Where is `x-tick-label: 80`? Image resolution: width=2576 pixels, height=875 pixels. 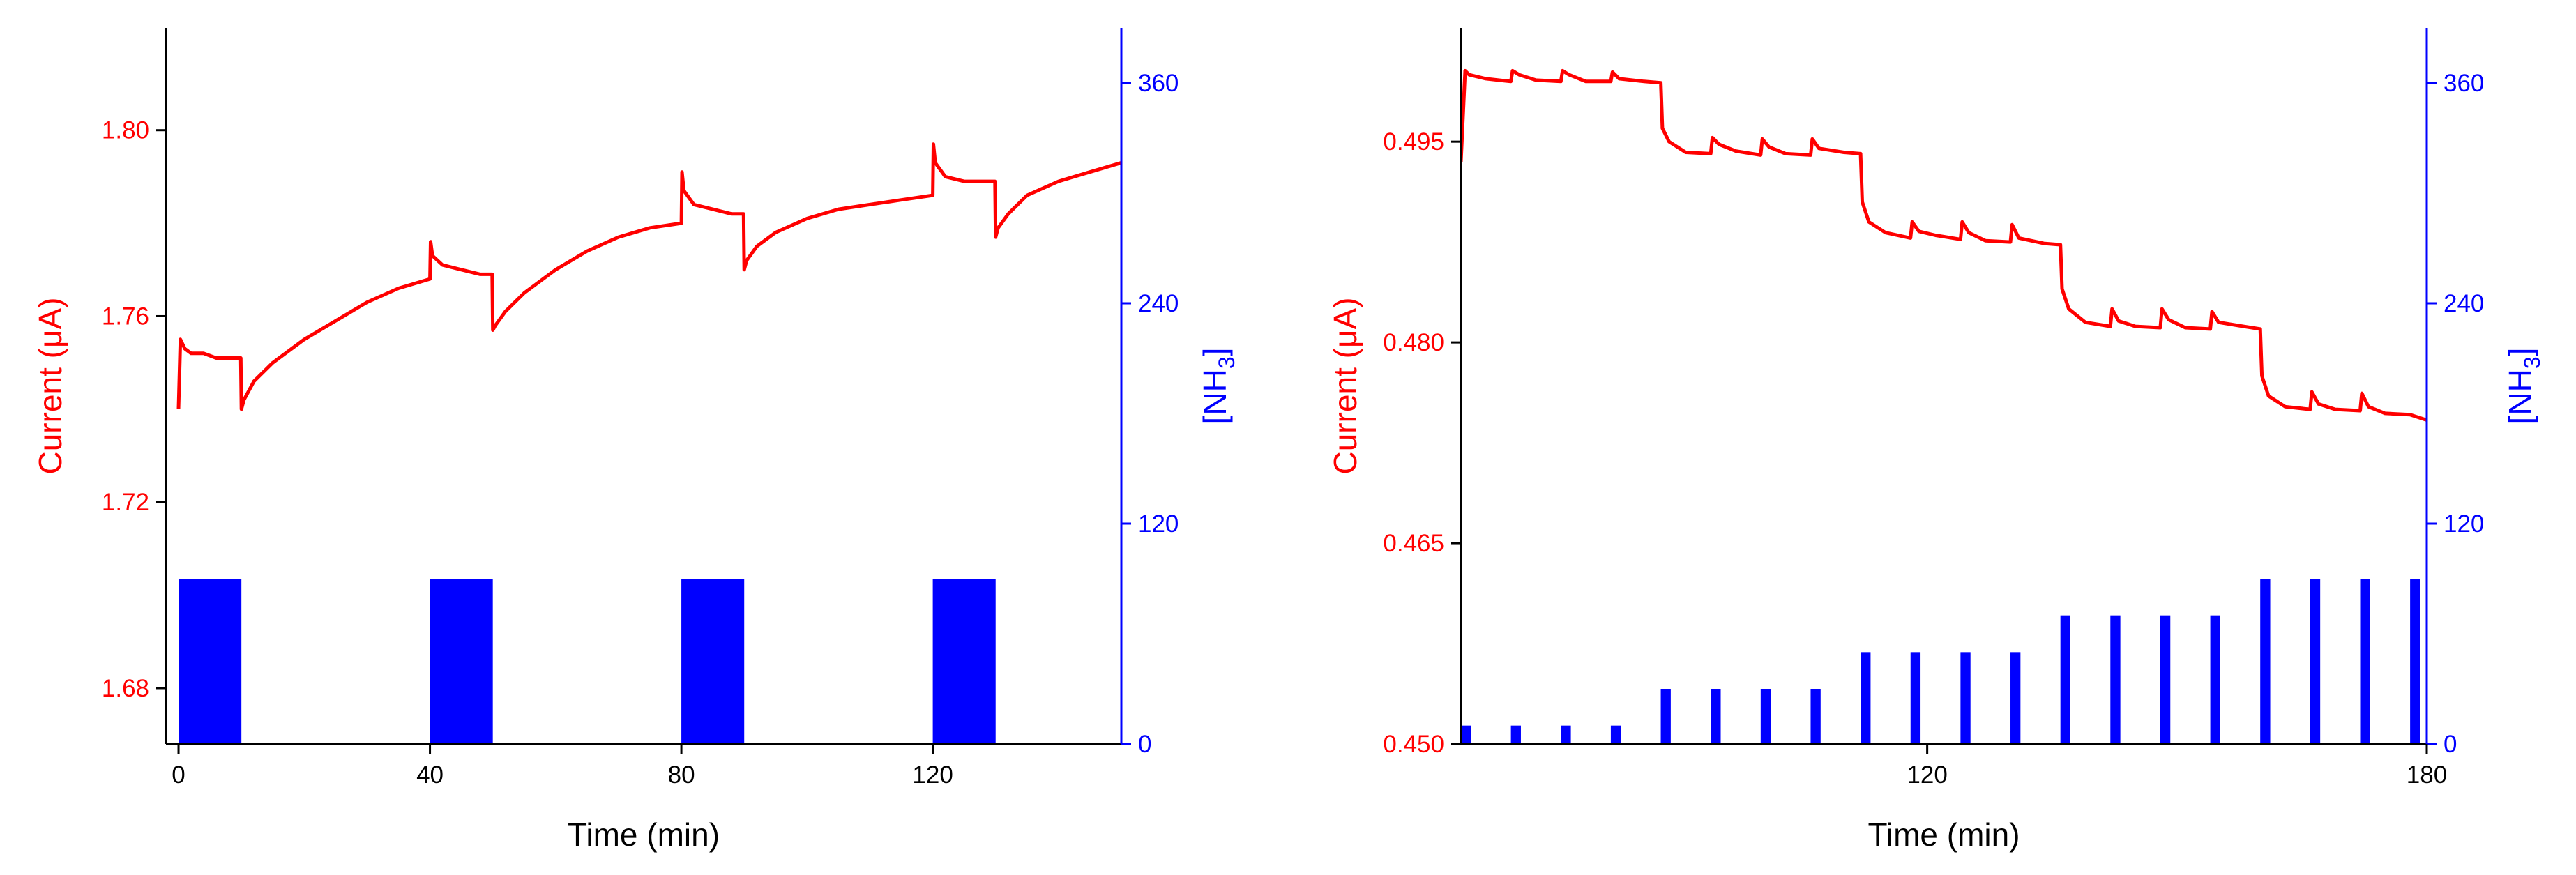
x-tick-label: 80 is located at coordinates (681, 775).